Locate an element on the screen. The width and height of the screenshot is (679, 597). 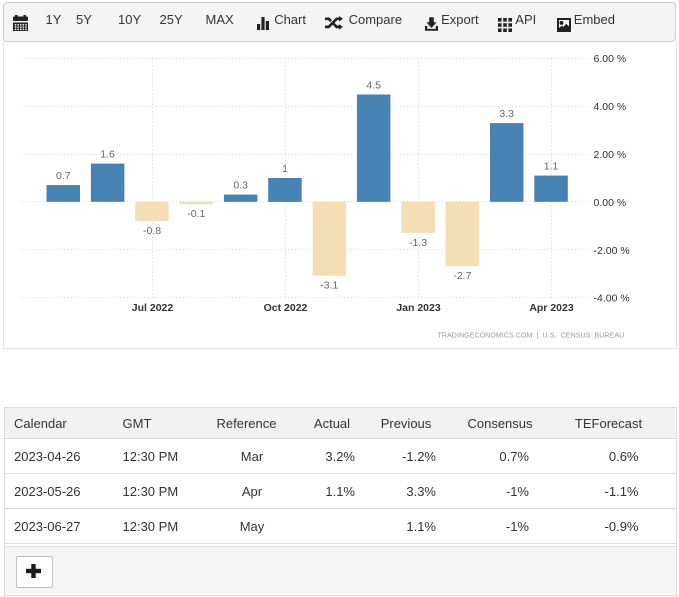
svg-text: 1.6 is located at coordinates (107, 155).